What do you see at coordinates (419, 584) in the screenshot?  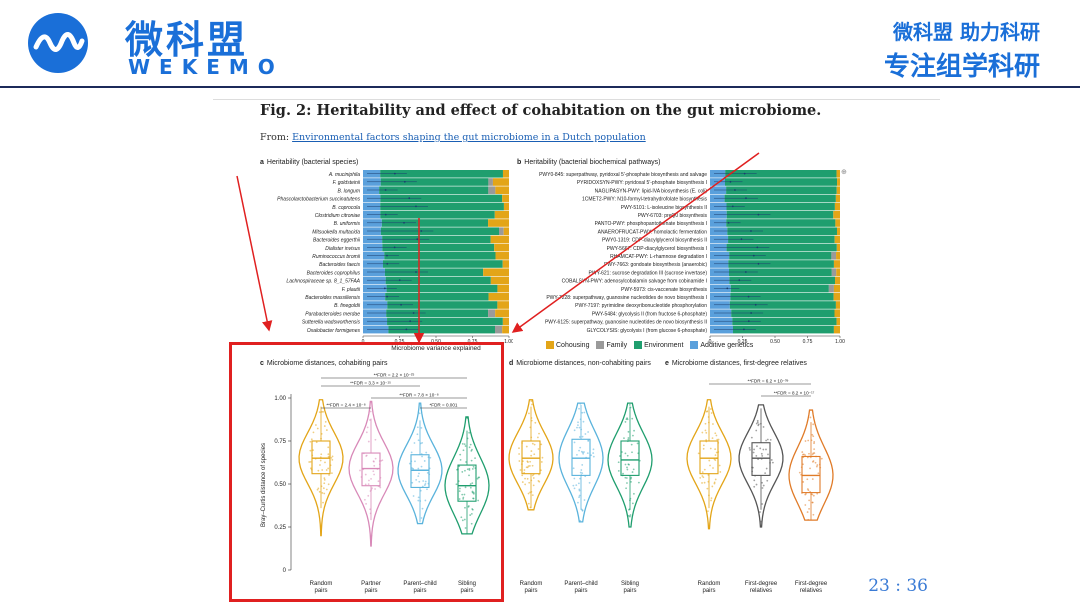 I see `group-label: Parent–child` at bounding box center [419, 584].